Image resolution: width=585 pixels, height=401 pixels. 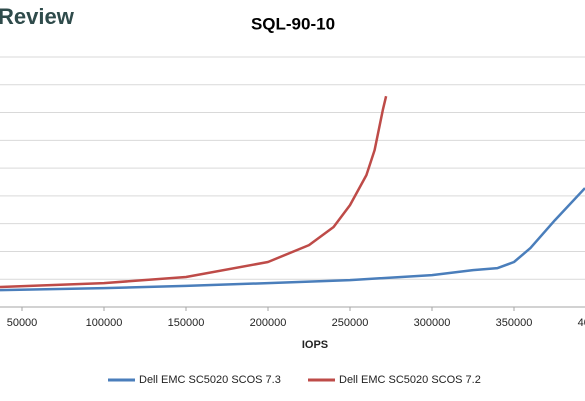 What do you see at coordinates (350, 323) in the screenshot?
I see `x-tick-label: 250000` at bounding box center [350, 323].